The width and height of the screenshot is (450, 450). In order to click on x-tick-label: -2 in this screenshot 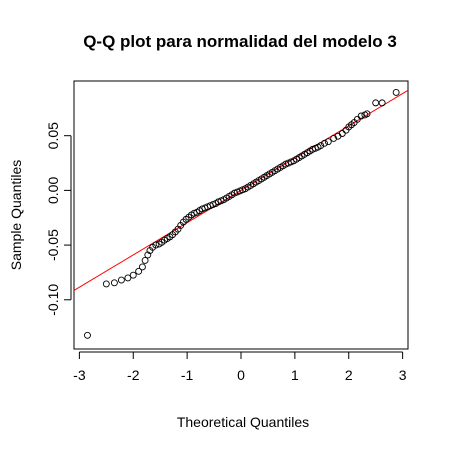, I will do `click(133, 375)`.